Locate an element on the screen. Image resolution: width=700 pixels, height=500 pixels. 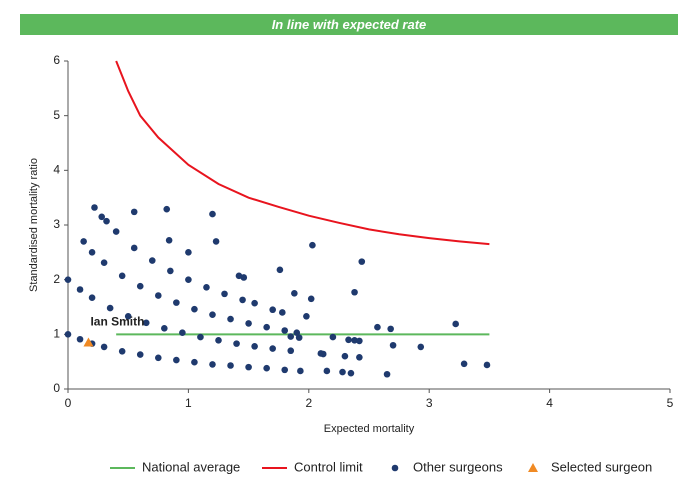
x-tick-label: 5 is located at coordinates (670, 403).